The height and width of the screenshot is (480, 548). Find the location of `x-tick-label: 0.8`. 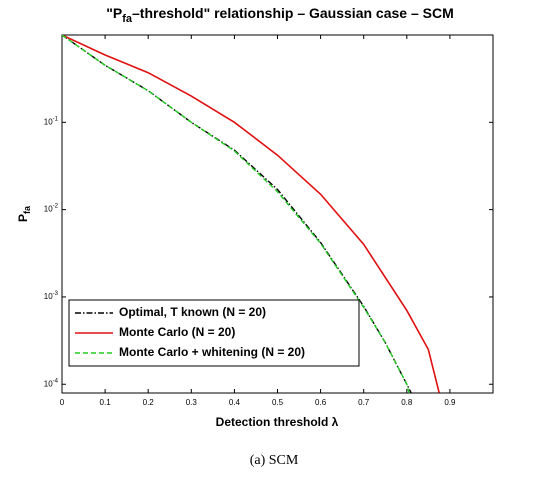

x-tick-label: 0.8 is located at coordinates (407, 402).